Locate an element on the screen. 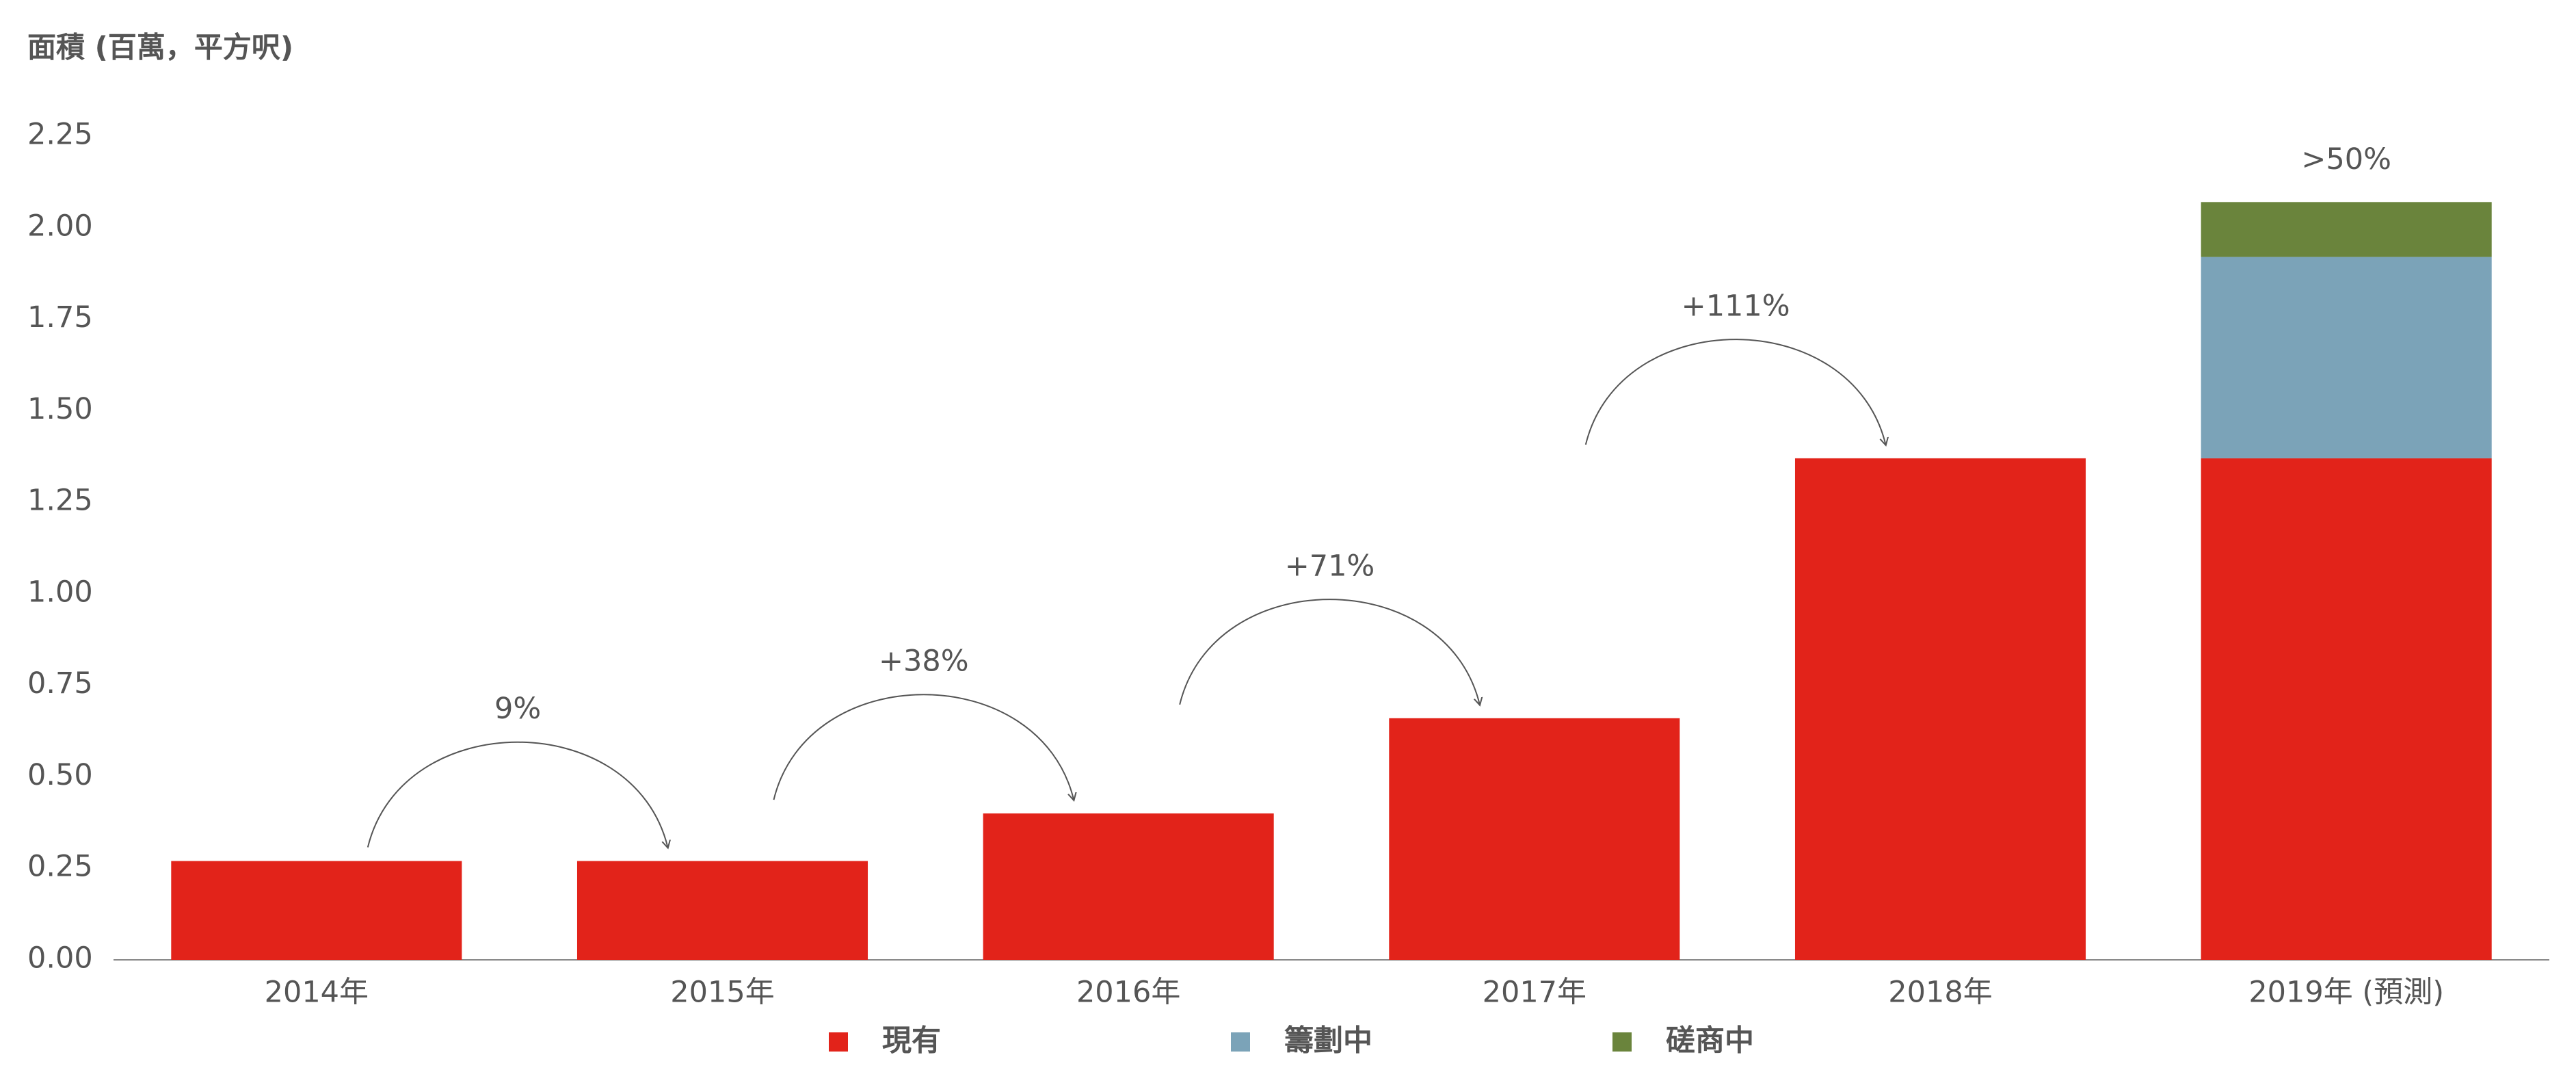  x-tick-label: 2019年 (預測) is located at coordinates (2346, 993).